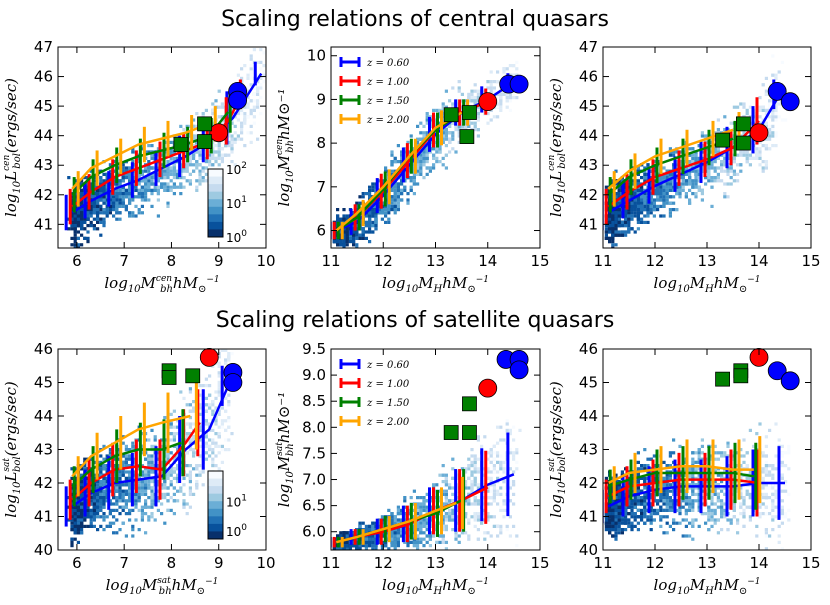 Image resolution: width=830 pixels, height=605 pixels. What do you see at coordinates (215, 225) in the screenshot?
I see `colorbar-step` at bounding box center [215, 225].